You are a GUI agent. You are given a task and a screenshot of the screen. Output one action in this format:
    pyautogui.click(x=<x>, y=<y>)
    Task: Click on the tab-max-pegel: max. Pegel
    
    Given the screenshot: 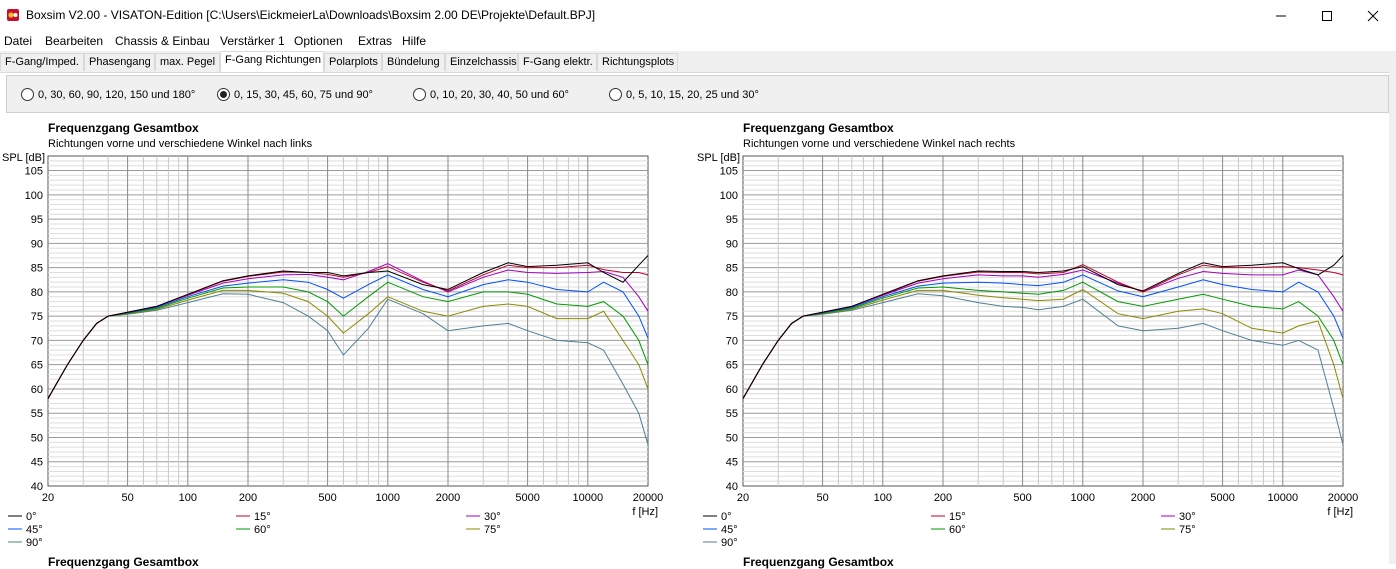 What is the action you would take?
    pyautogui.click(x=187, y=62)
    